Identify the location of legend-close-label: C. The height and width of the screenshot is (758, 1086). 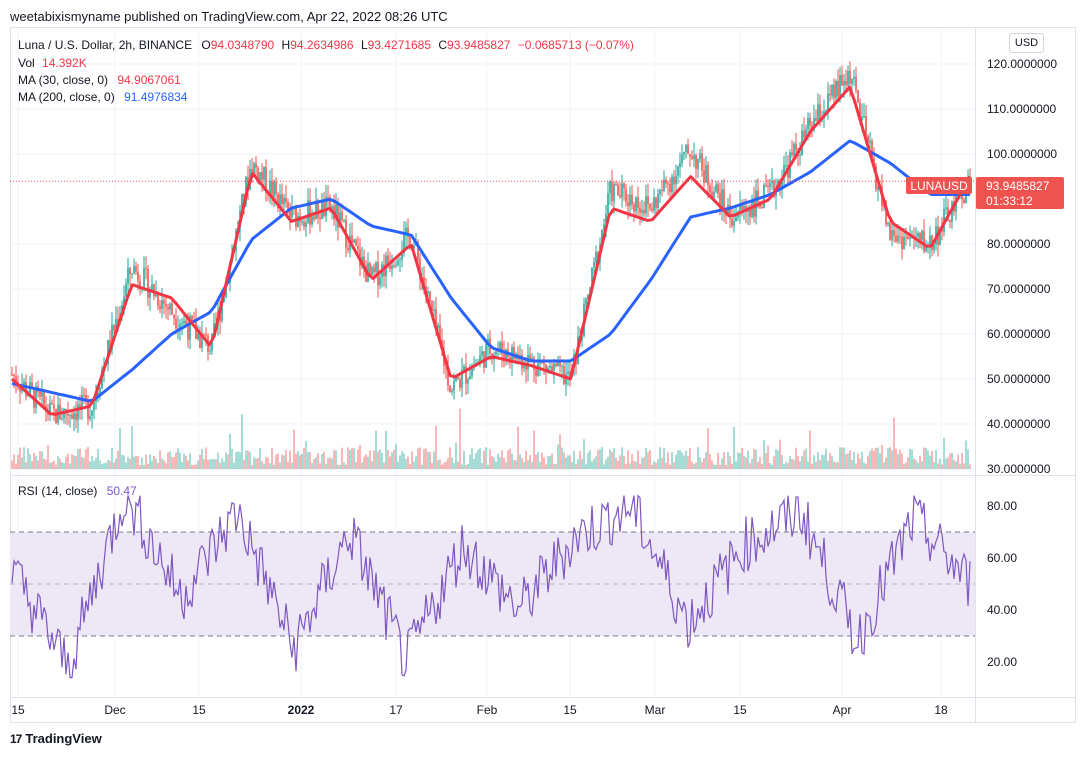
(443, 45).